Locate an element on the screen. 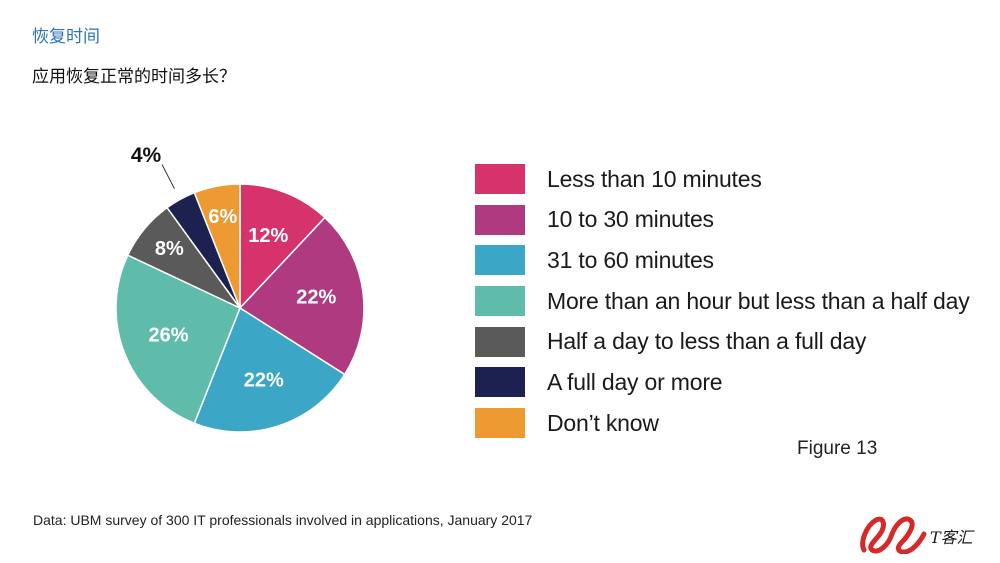 This screenshot has height=563, width=1000. pie-data-label-don-t-know: 6% is located at coordinates (222, 217).